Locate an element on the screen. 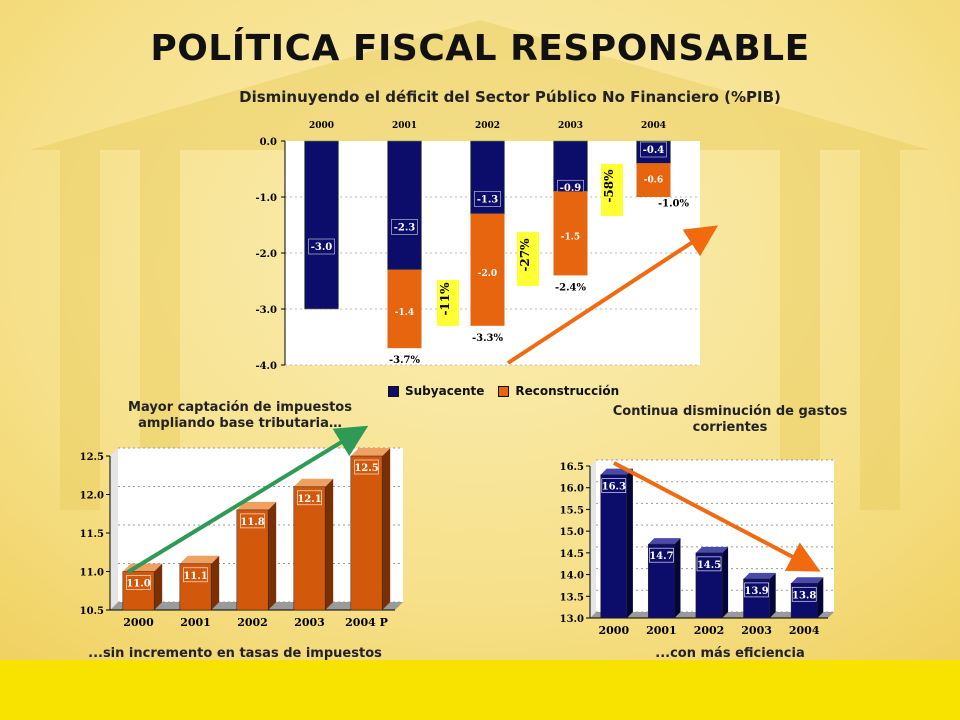 This screenshot has width=960, height=720. bar-label-subyacente: -3.0 is located at coordinates (322, 247).